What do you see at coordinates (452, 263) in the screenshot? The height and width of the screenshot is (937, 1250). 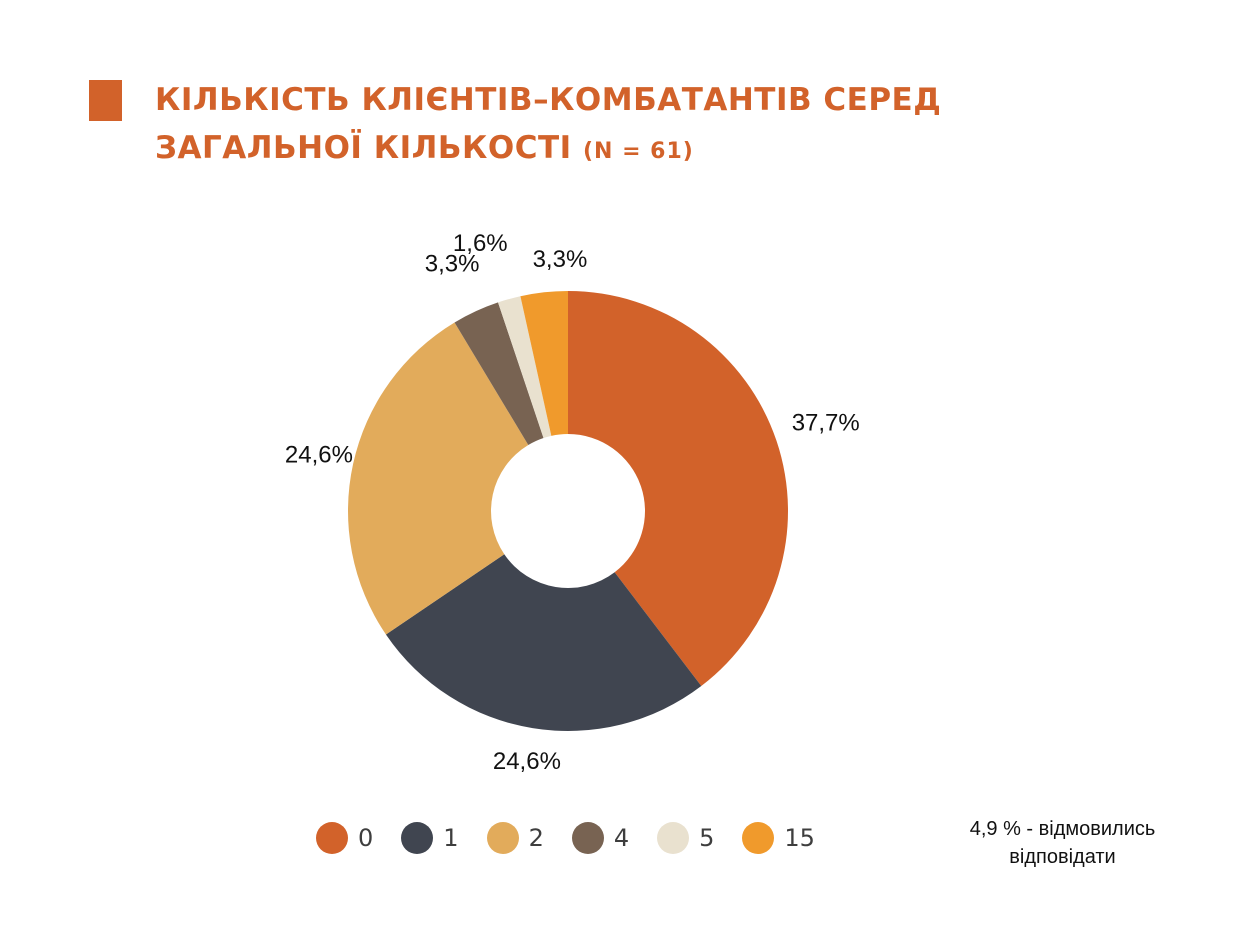 I see `slice-label-4: 3,3%` at bounding box center [452, 263].